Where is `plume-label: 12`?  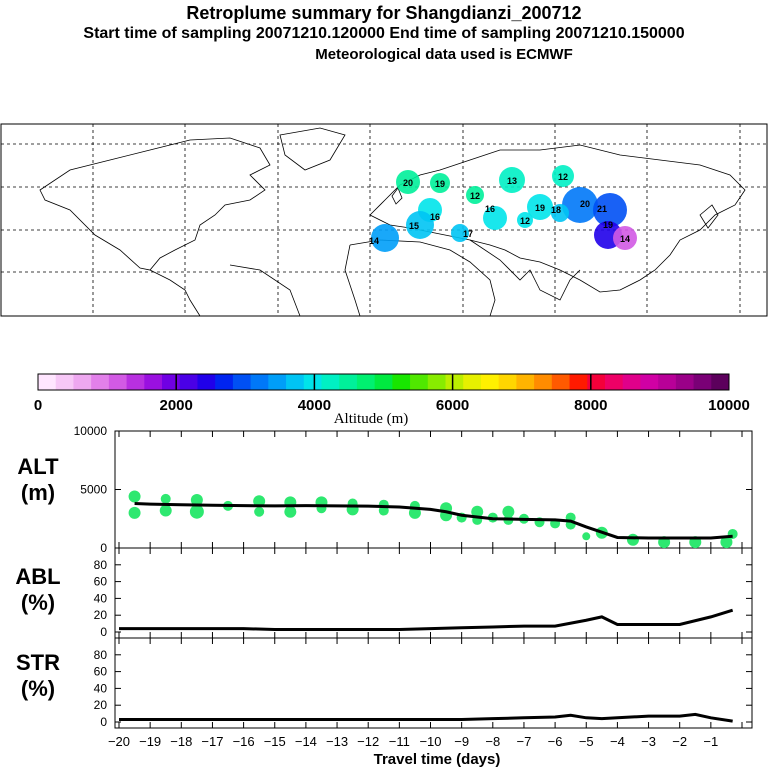 plume-label: 12 is located at coordinates (563, 177).